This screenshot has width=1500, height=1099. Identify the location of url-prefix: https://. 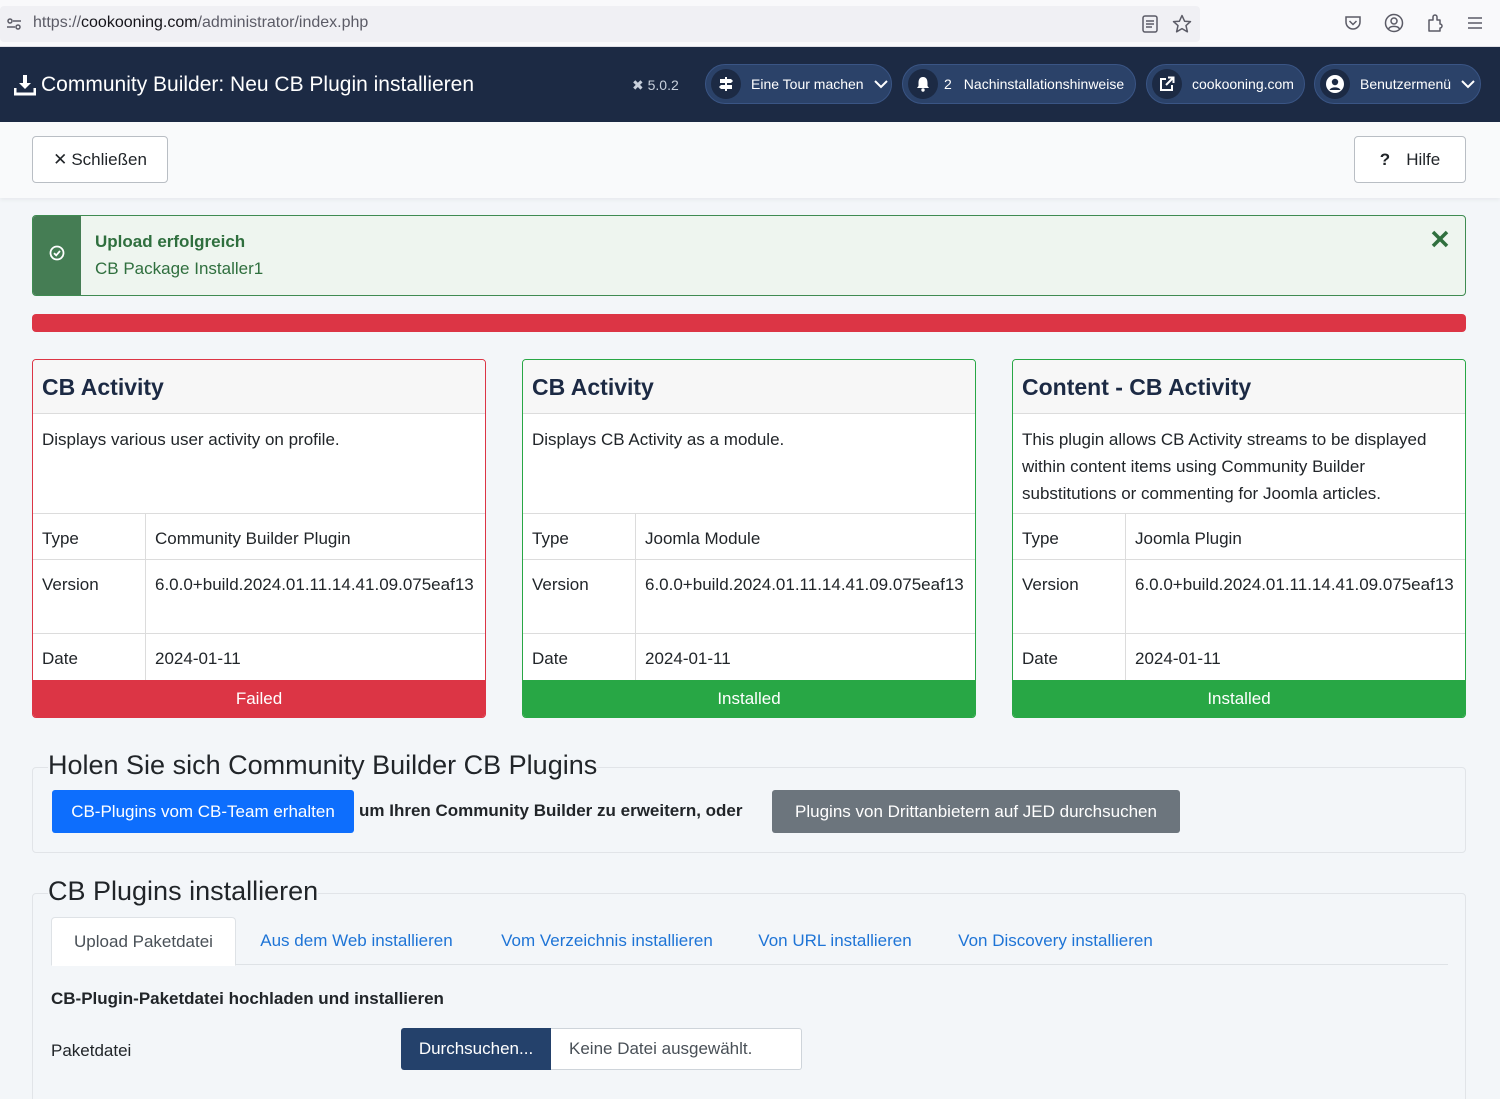
(57, 22).